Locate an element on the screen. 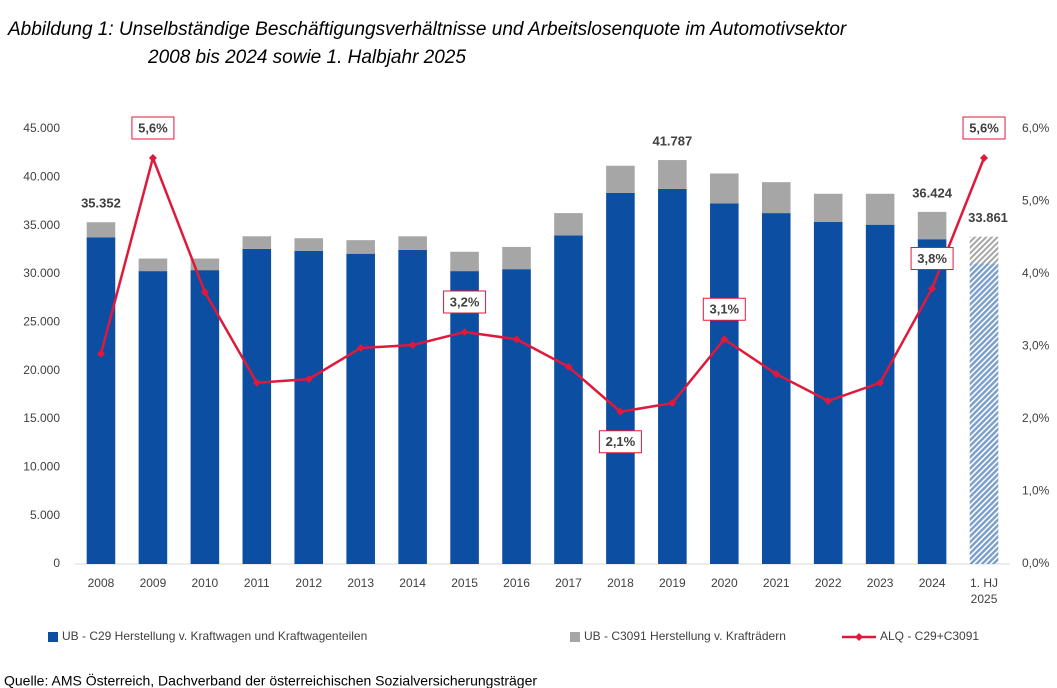 This screenshot has width=1057, height=688. x-tick-label: 2013 is located at coordinates (360, 583).